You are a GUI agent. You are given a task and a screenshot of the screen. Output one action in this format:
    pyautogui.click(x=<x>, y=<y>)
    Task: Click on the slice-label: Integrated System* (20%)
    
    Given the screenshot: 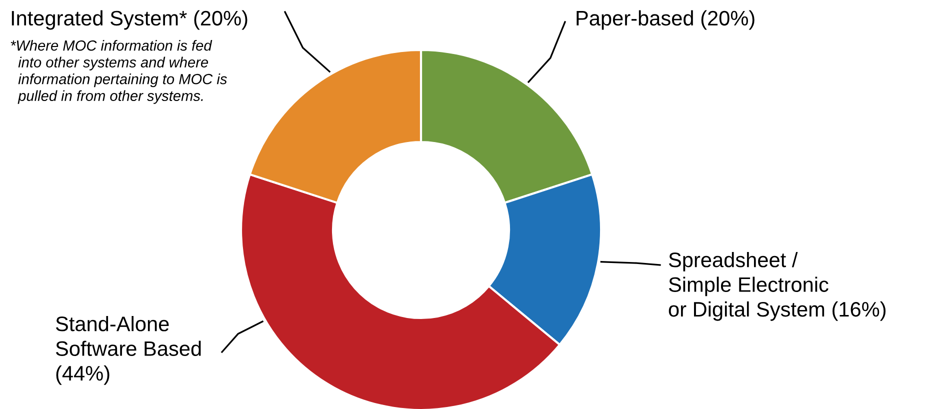 What is the action you would take?
    pyautogui.click(x=130, y=20)
    